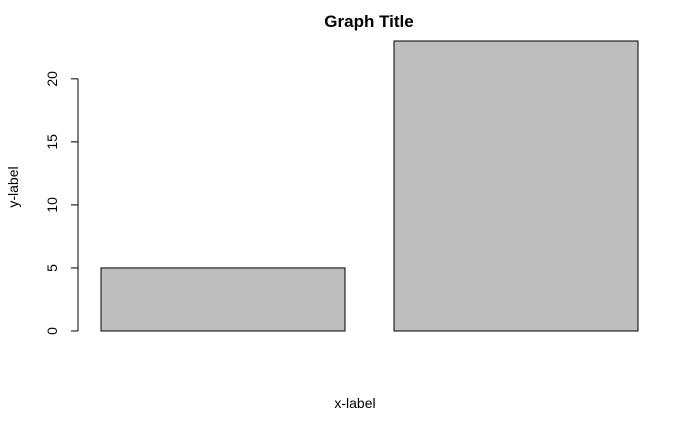  I want to click on y-tick-label: 0, so click(52, 331).